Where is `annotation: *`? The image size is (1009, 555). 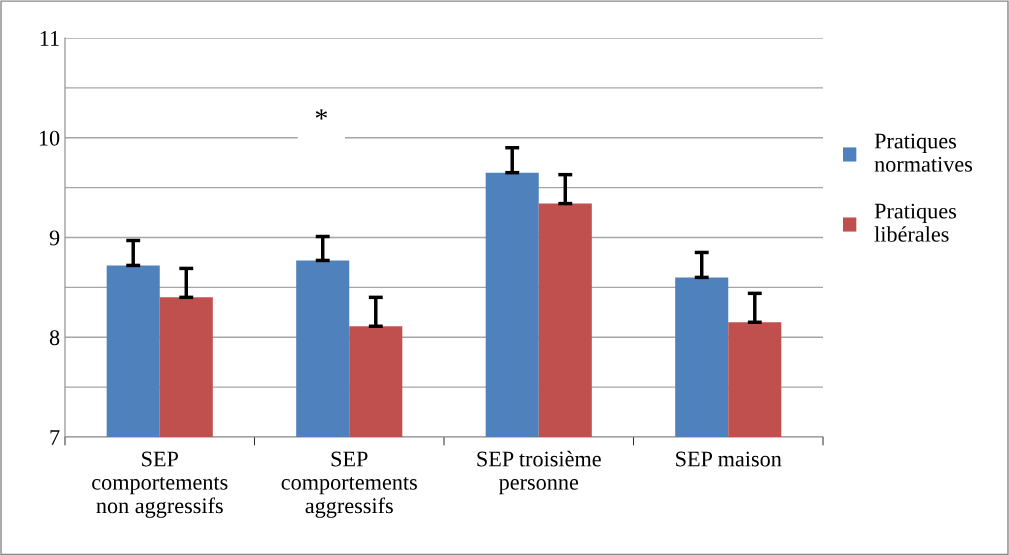 annotation: * is located at coordinates (321, 114).